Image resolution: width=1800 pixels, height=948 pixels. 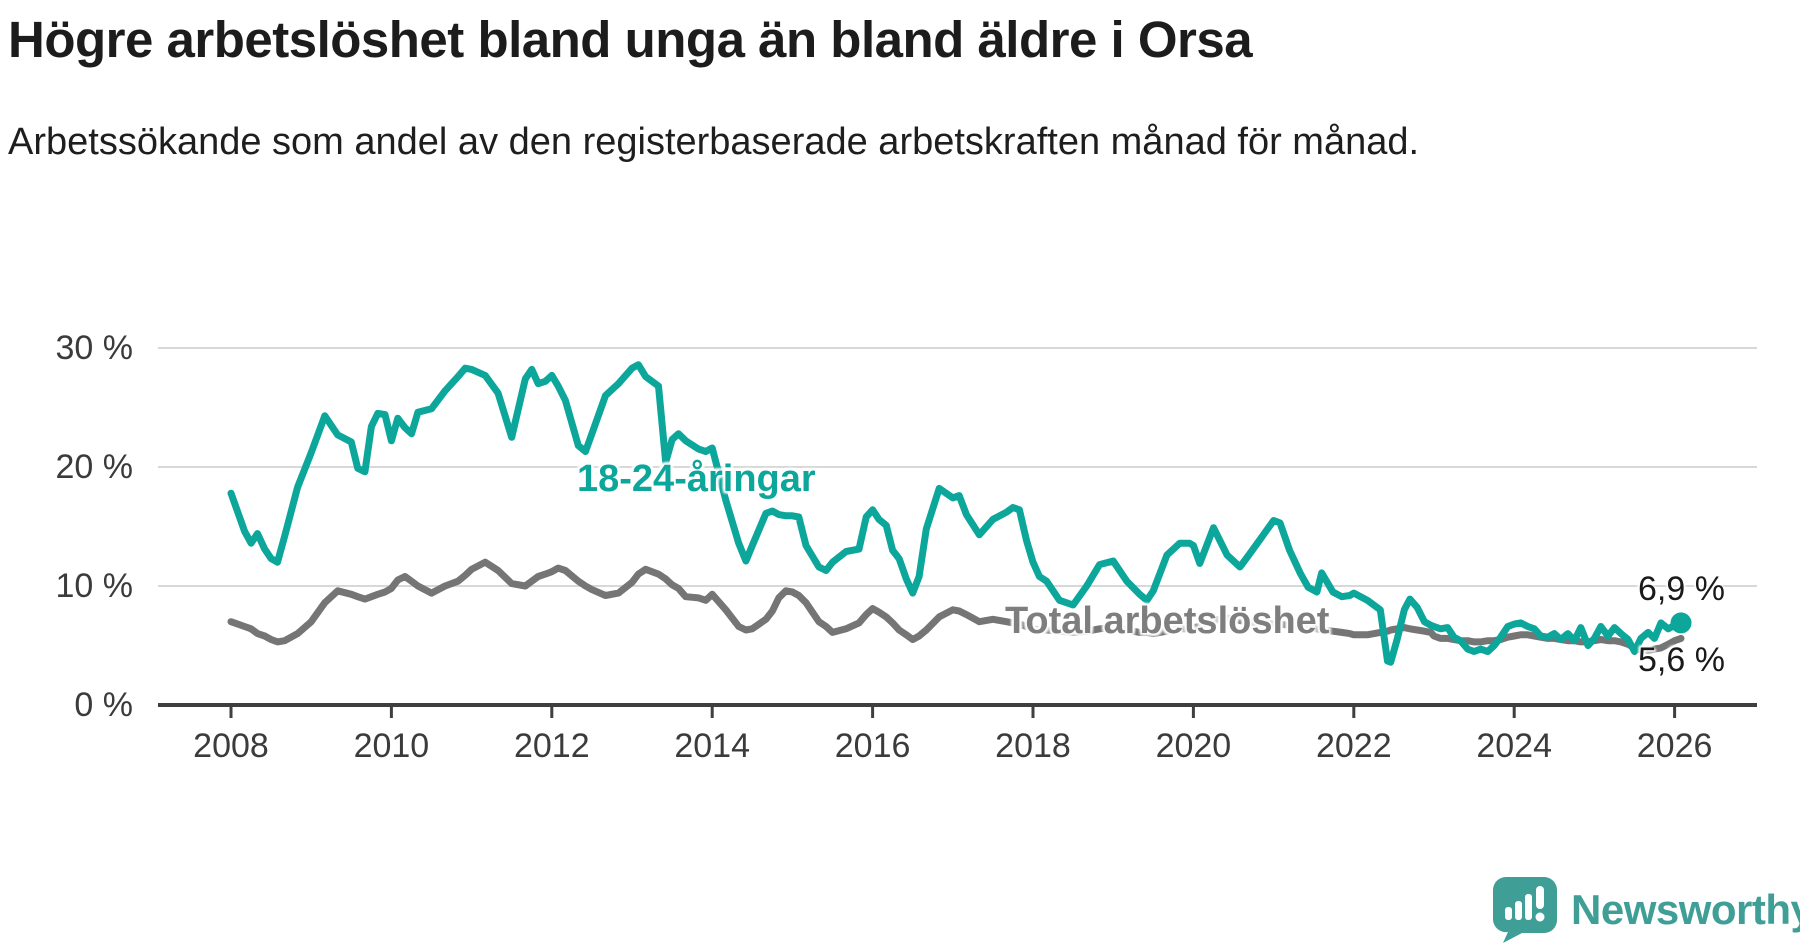 I want to click on x-axis-tick-label: 2008, so click(x=231, y=746).